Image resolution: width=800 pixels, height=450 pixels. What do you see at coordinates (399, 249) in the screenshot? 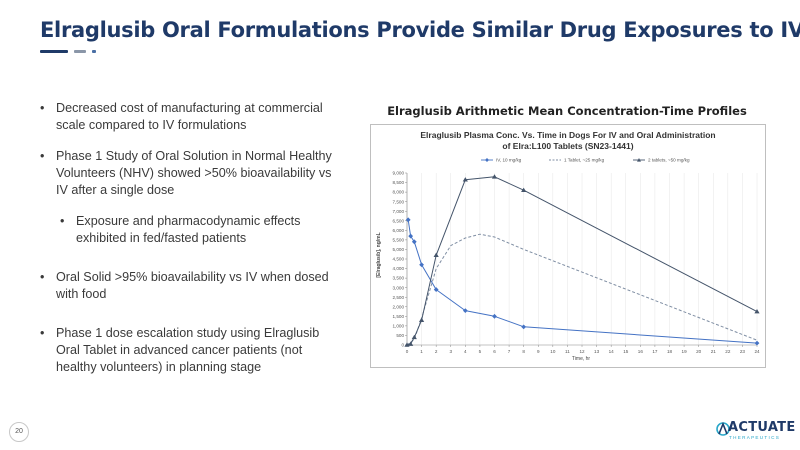
I see `y-tick-label: 5,000` at bounding box center [399, 249].